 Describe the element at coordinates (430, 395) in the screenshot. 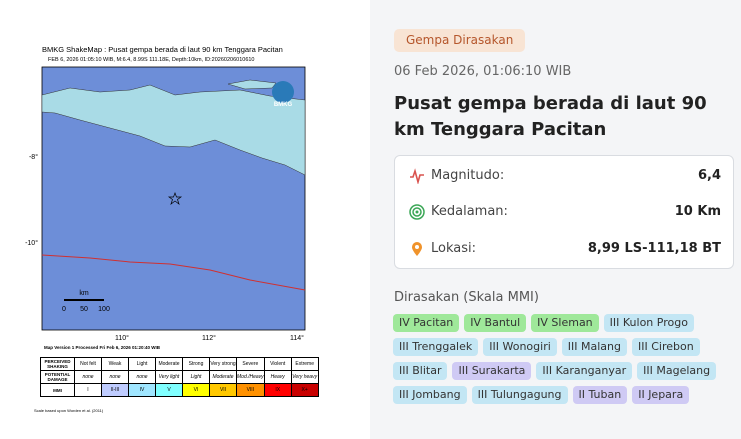

I see `mmi-tag: III Jombang` at that location.